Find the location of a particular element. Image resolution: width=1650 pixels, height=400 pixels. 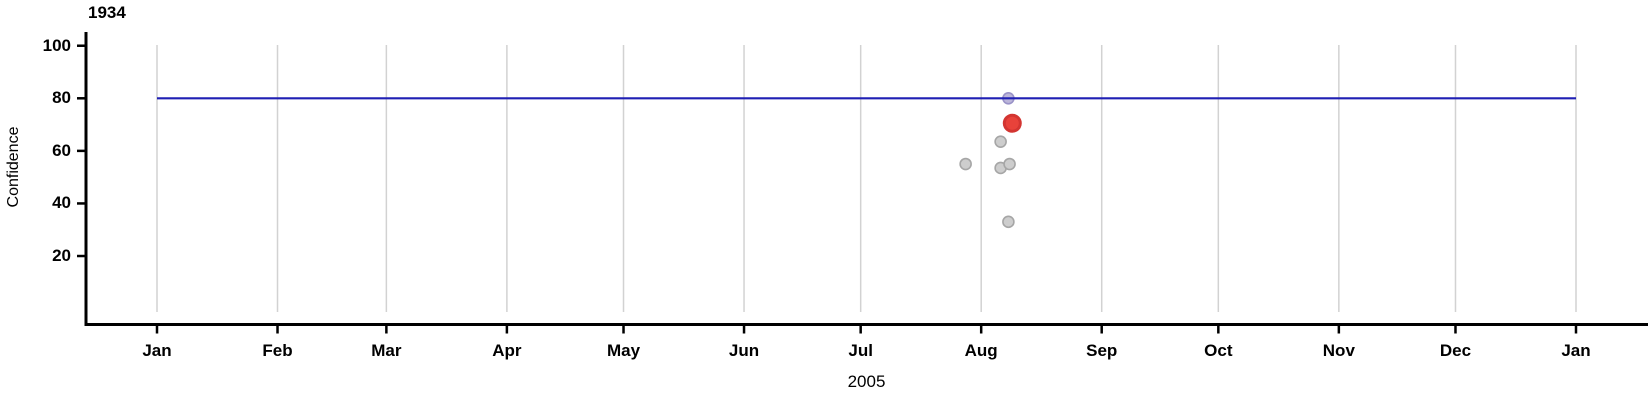

x-tick-label: Sep is located at coordinates (1102, 350).